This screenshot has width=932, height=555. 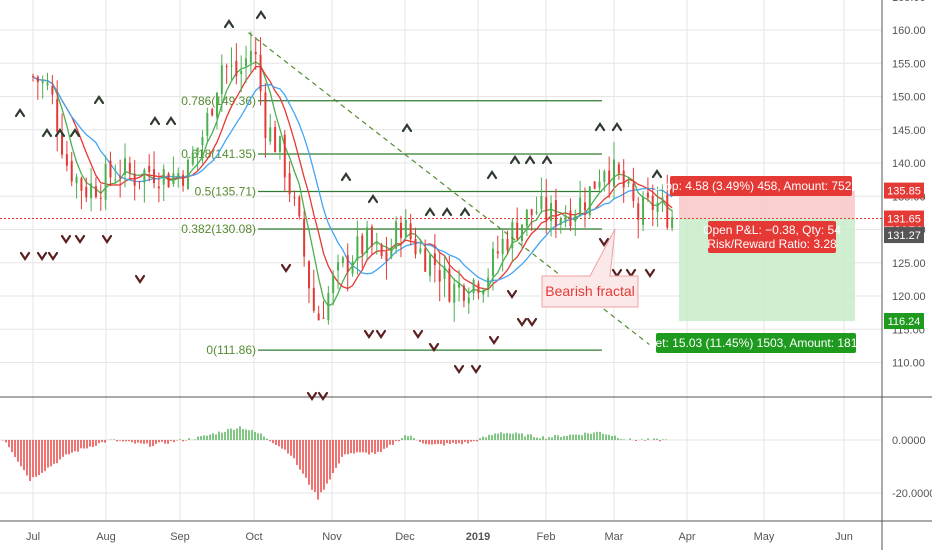 What do you see at coordinates (772, 230) in the screenshot?
I see `pnl-label-text: Open P&L: −0.38, Qty: 54` at bounding box center [772, 230].